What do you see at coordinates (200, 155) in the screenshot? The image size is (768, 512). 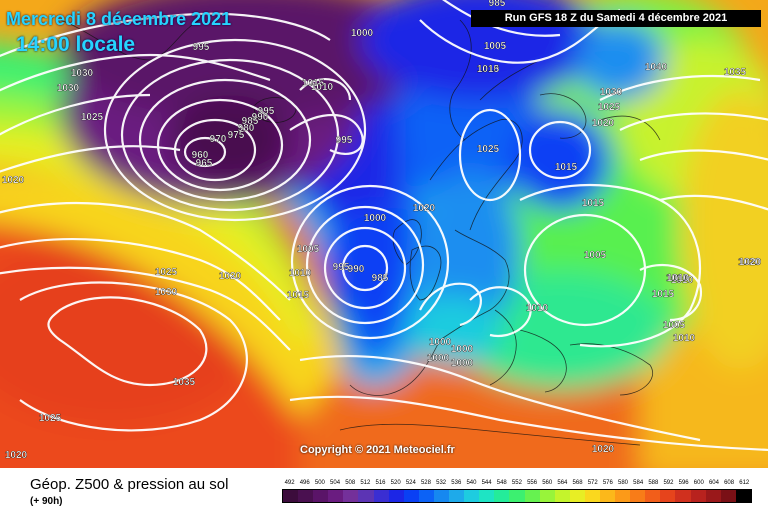 I see `isobar-label: 960` at bounding box center [200, 155].